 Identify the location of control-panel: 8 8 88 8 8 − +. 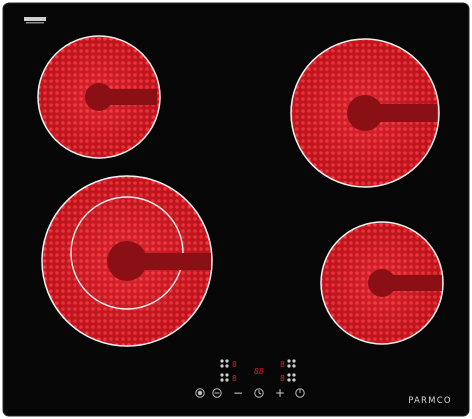
(250, 379).